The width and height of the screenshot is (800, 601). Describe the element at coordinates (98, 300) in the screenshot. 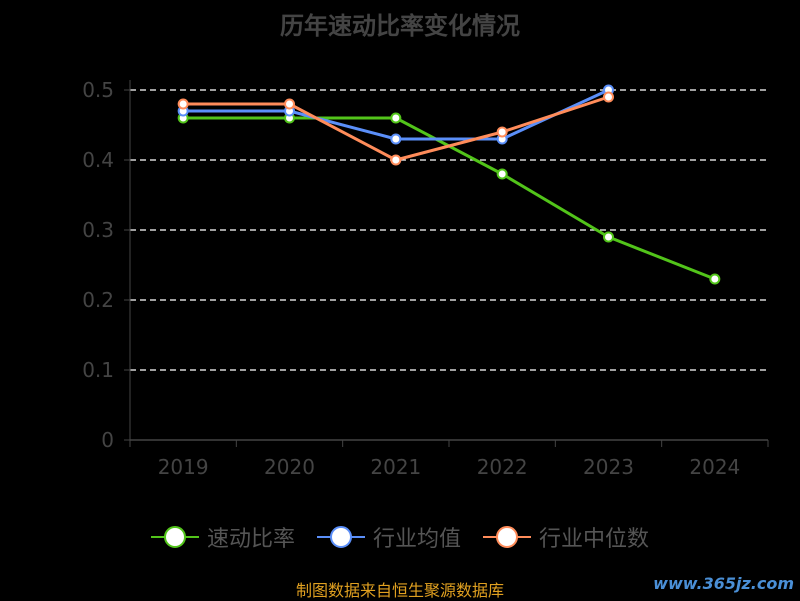

I see `y-tick-label: 0.2` at that location.